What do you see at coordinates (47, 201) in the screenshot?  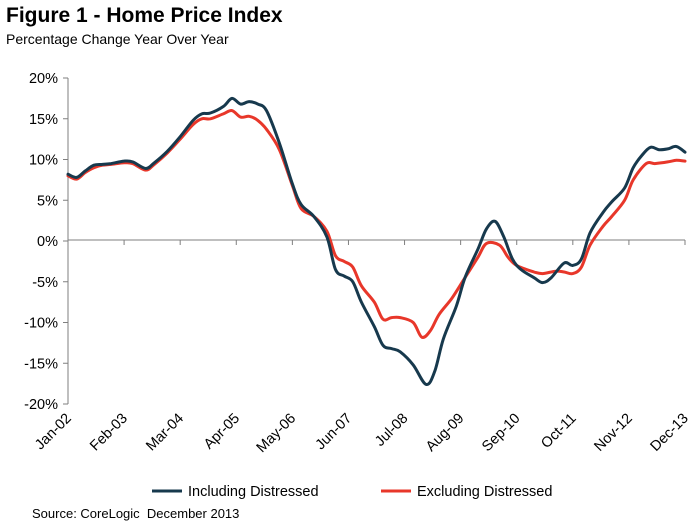 I see `y-tick-label: 5%` at bounding box center [47, 201].